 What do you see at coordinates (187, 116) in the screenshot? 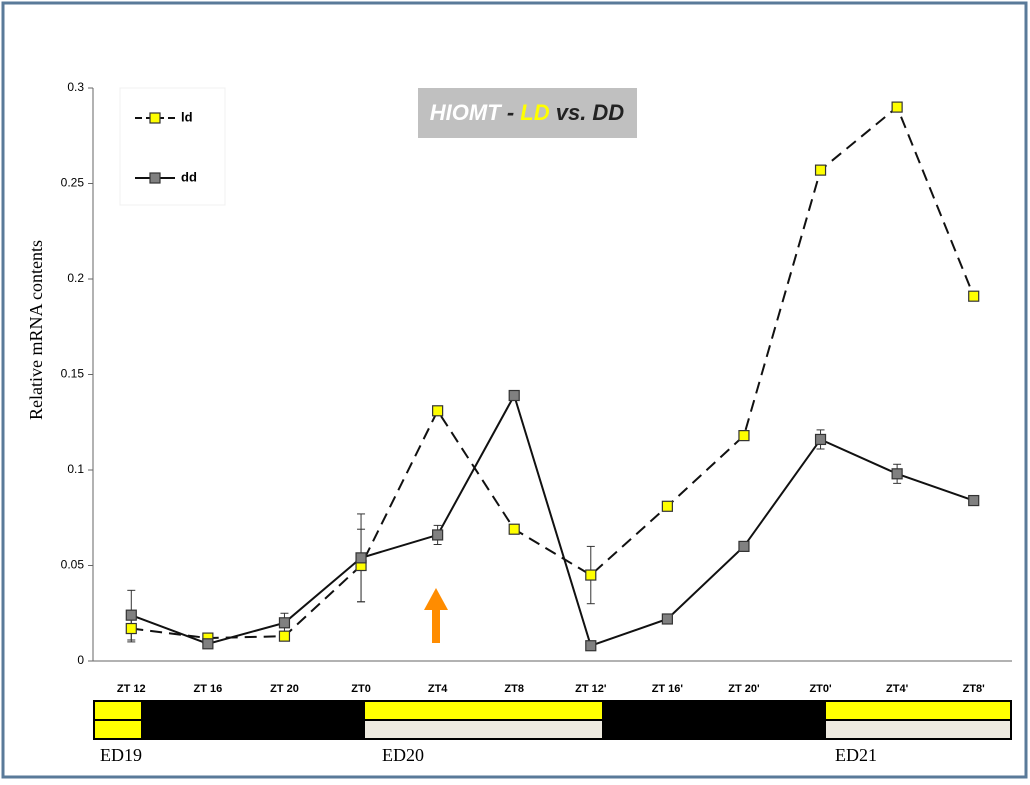
I see `legend-label: ld` at bounding box center [187, 116].